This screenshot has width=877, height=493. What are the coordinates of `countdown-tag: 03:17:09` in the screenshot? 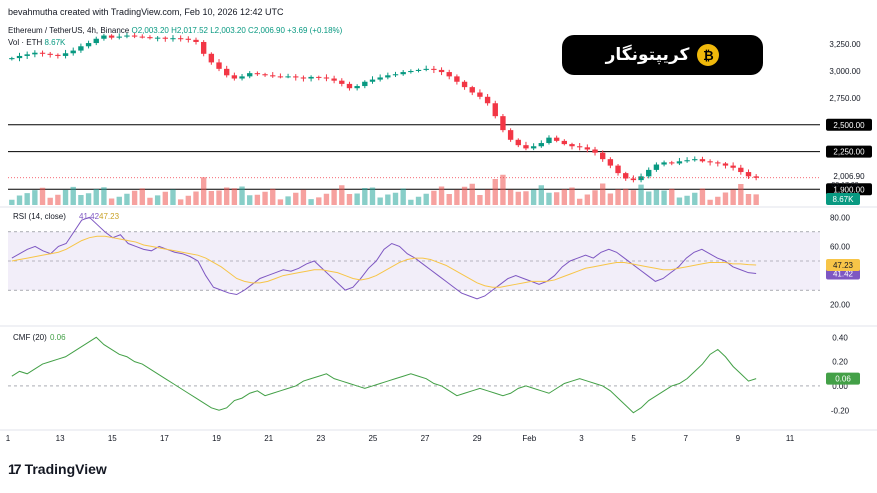 It's located at (844, 185).